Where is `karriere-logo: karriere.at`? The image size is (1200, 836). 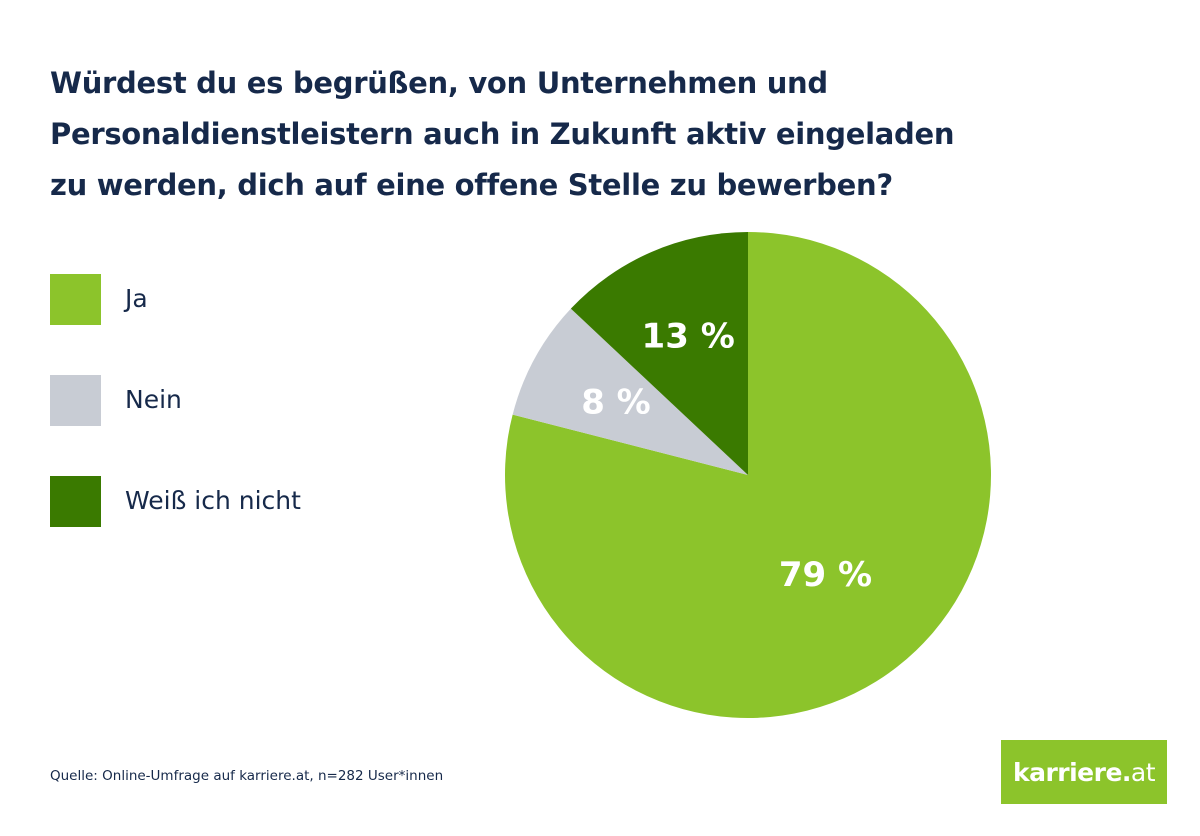 karriere-logo: karriere.at is located at coordinates (1084, 772).